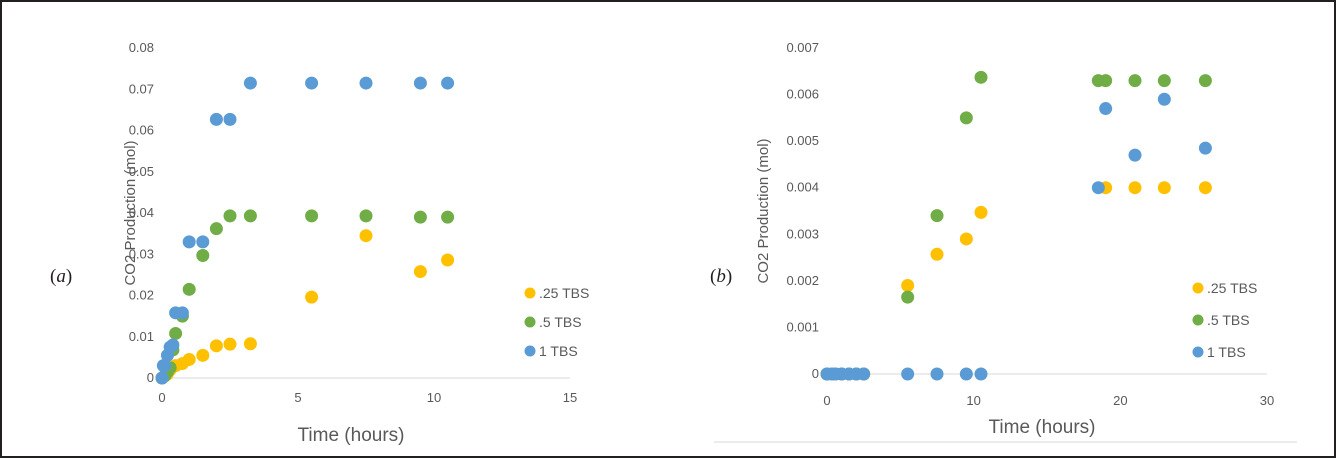 This screenshot has height=460, width=1336. Describe the element at coordinates (802, 140) in the screenshot. I see `panel-b-y-tick-label: 0.005` at that location.